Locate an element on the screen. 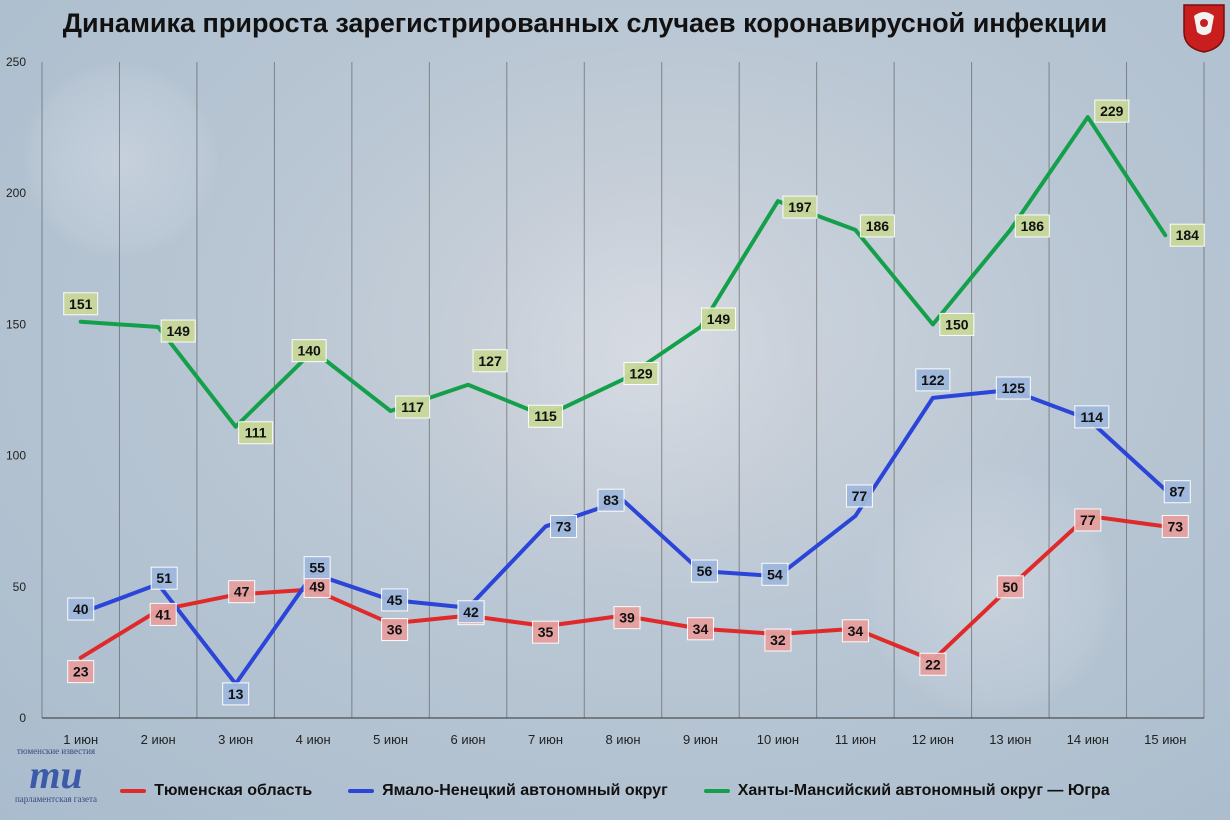  x-tick-label: 2 июн is located at coordinates (158, 739).